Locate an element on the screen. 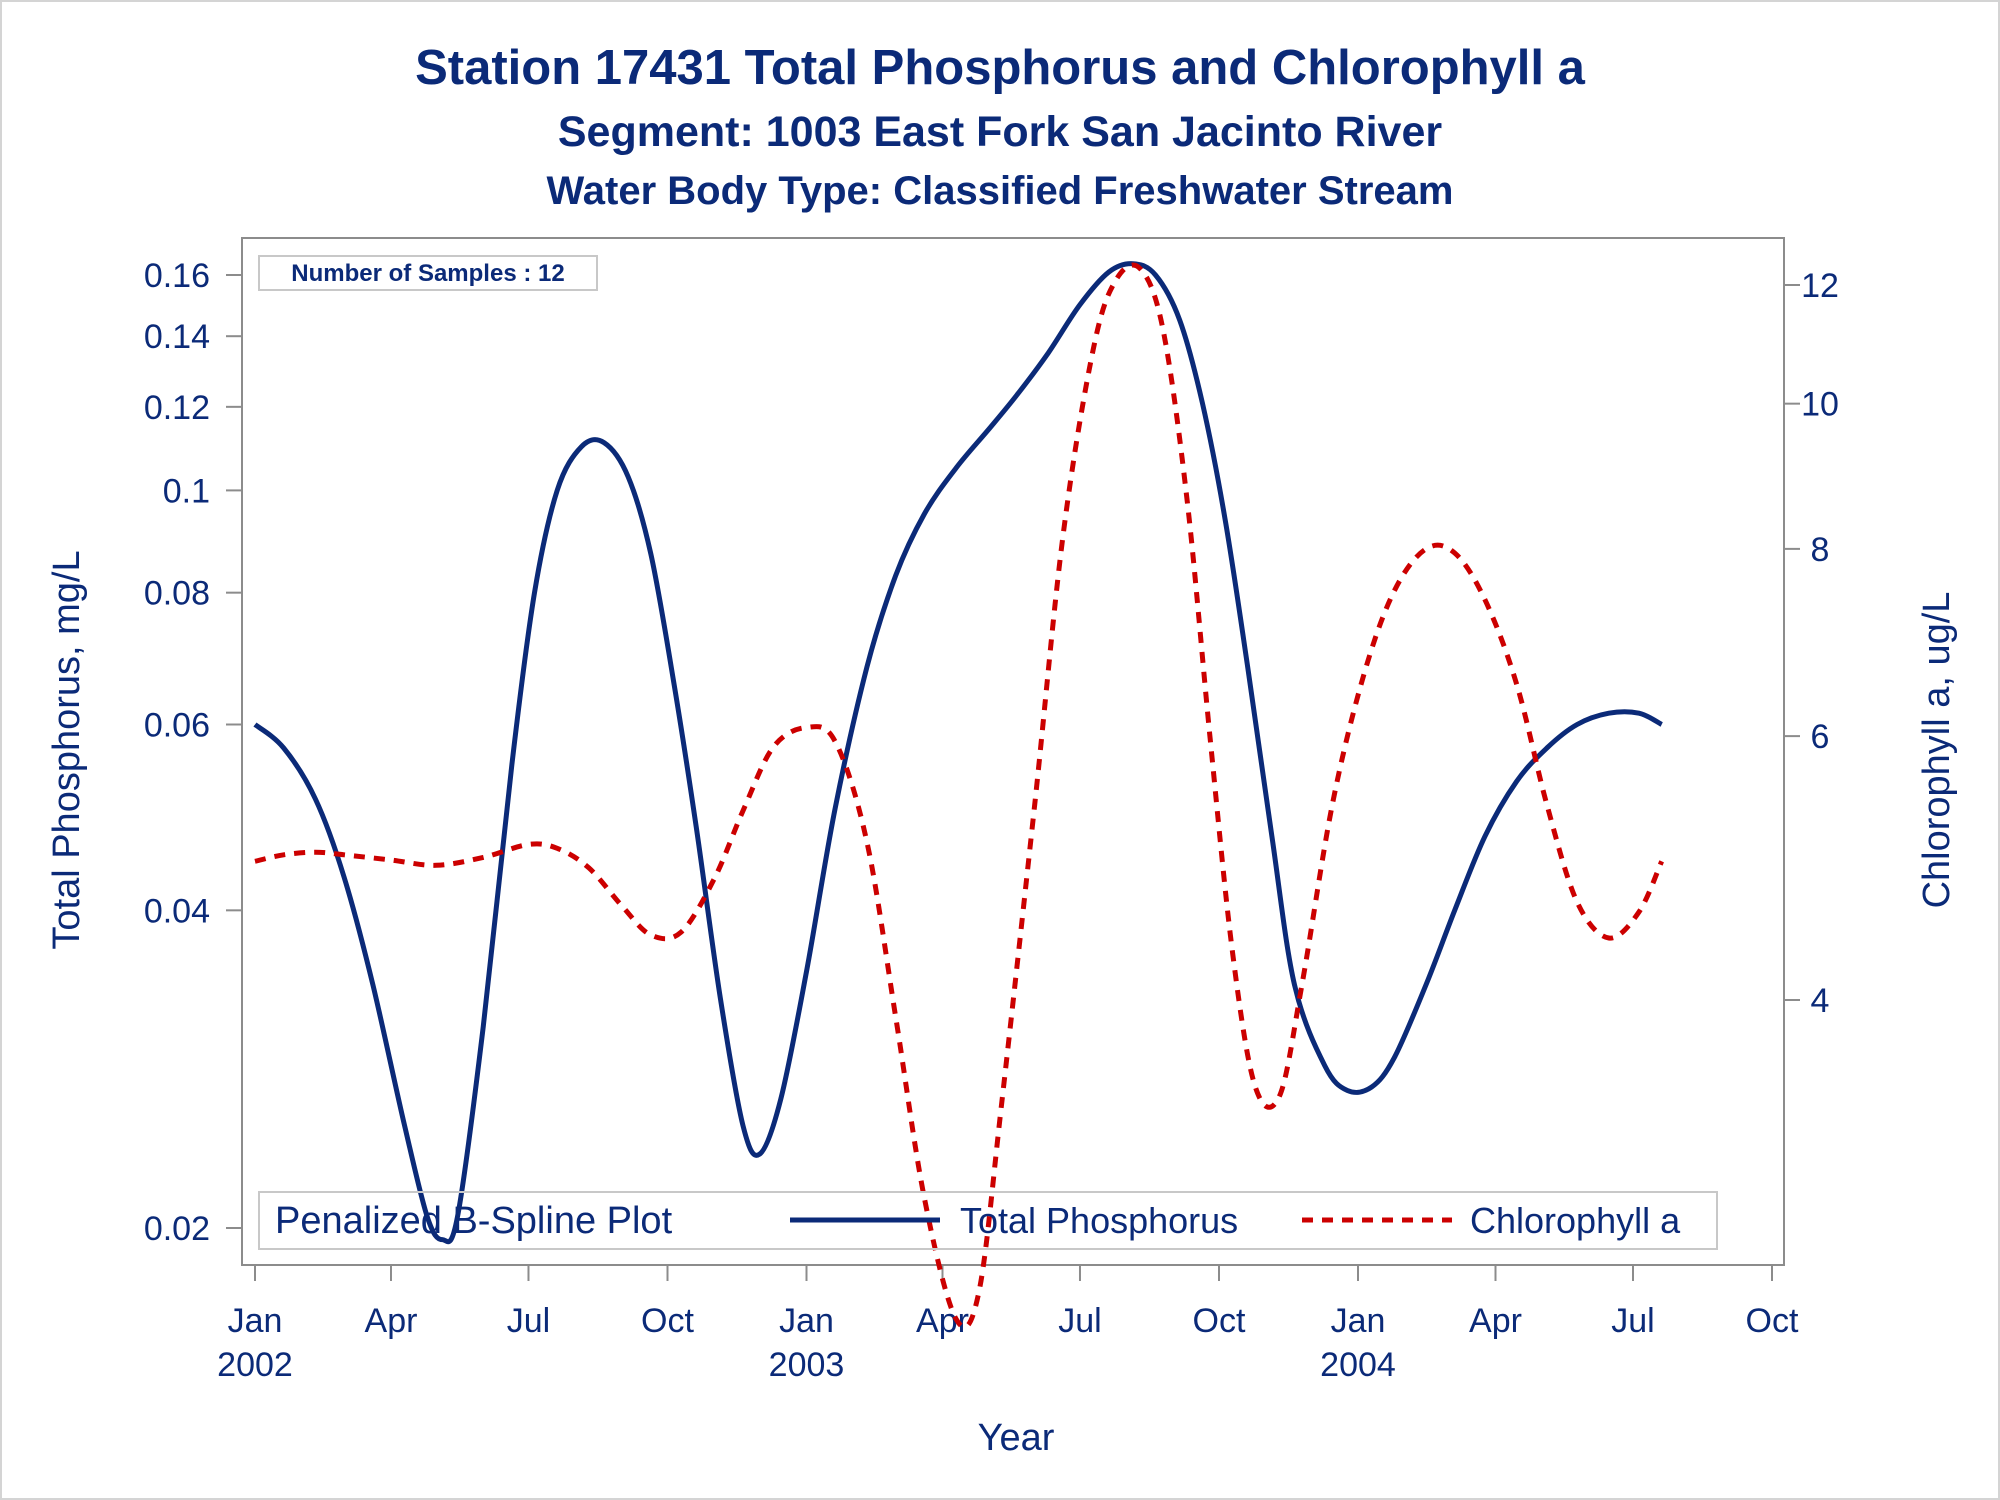 The width and height of the screenshot is (2000, 1500). legend-label-phosphorus: Total Phosphorus is located at coordinates (1099, 1220).